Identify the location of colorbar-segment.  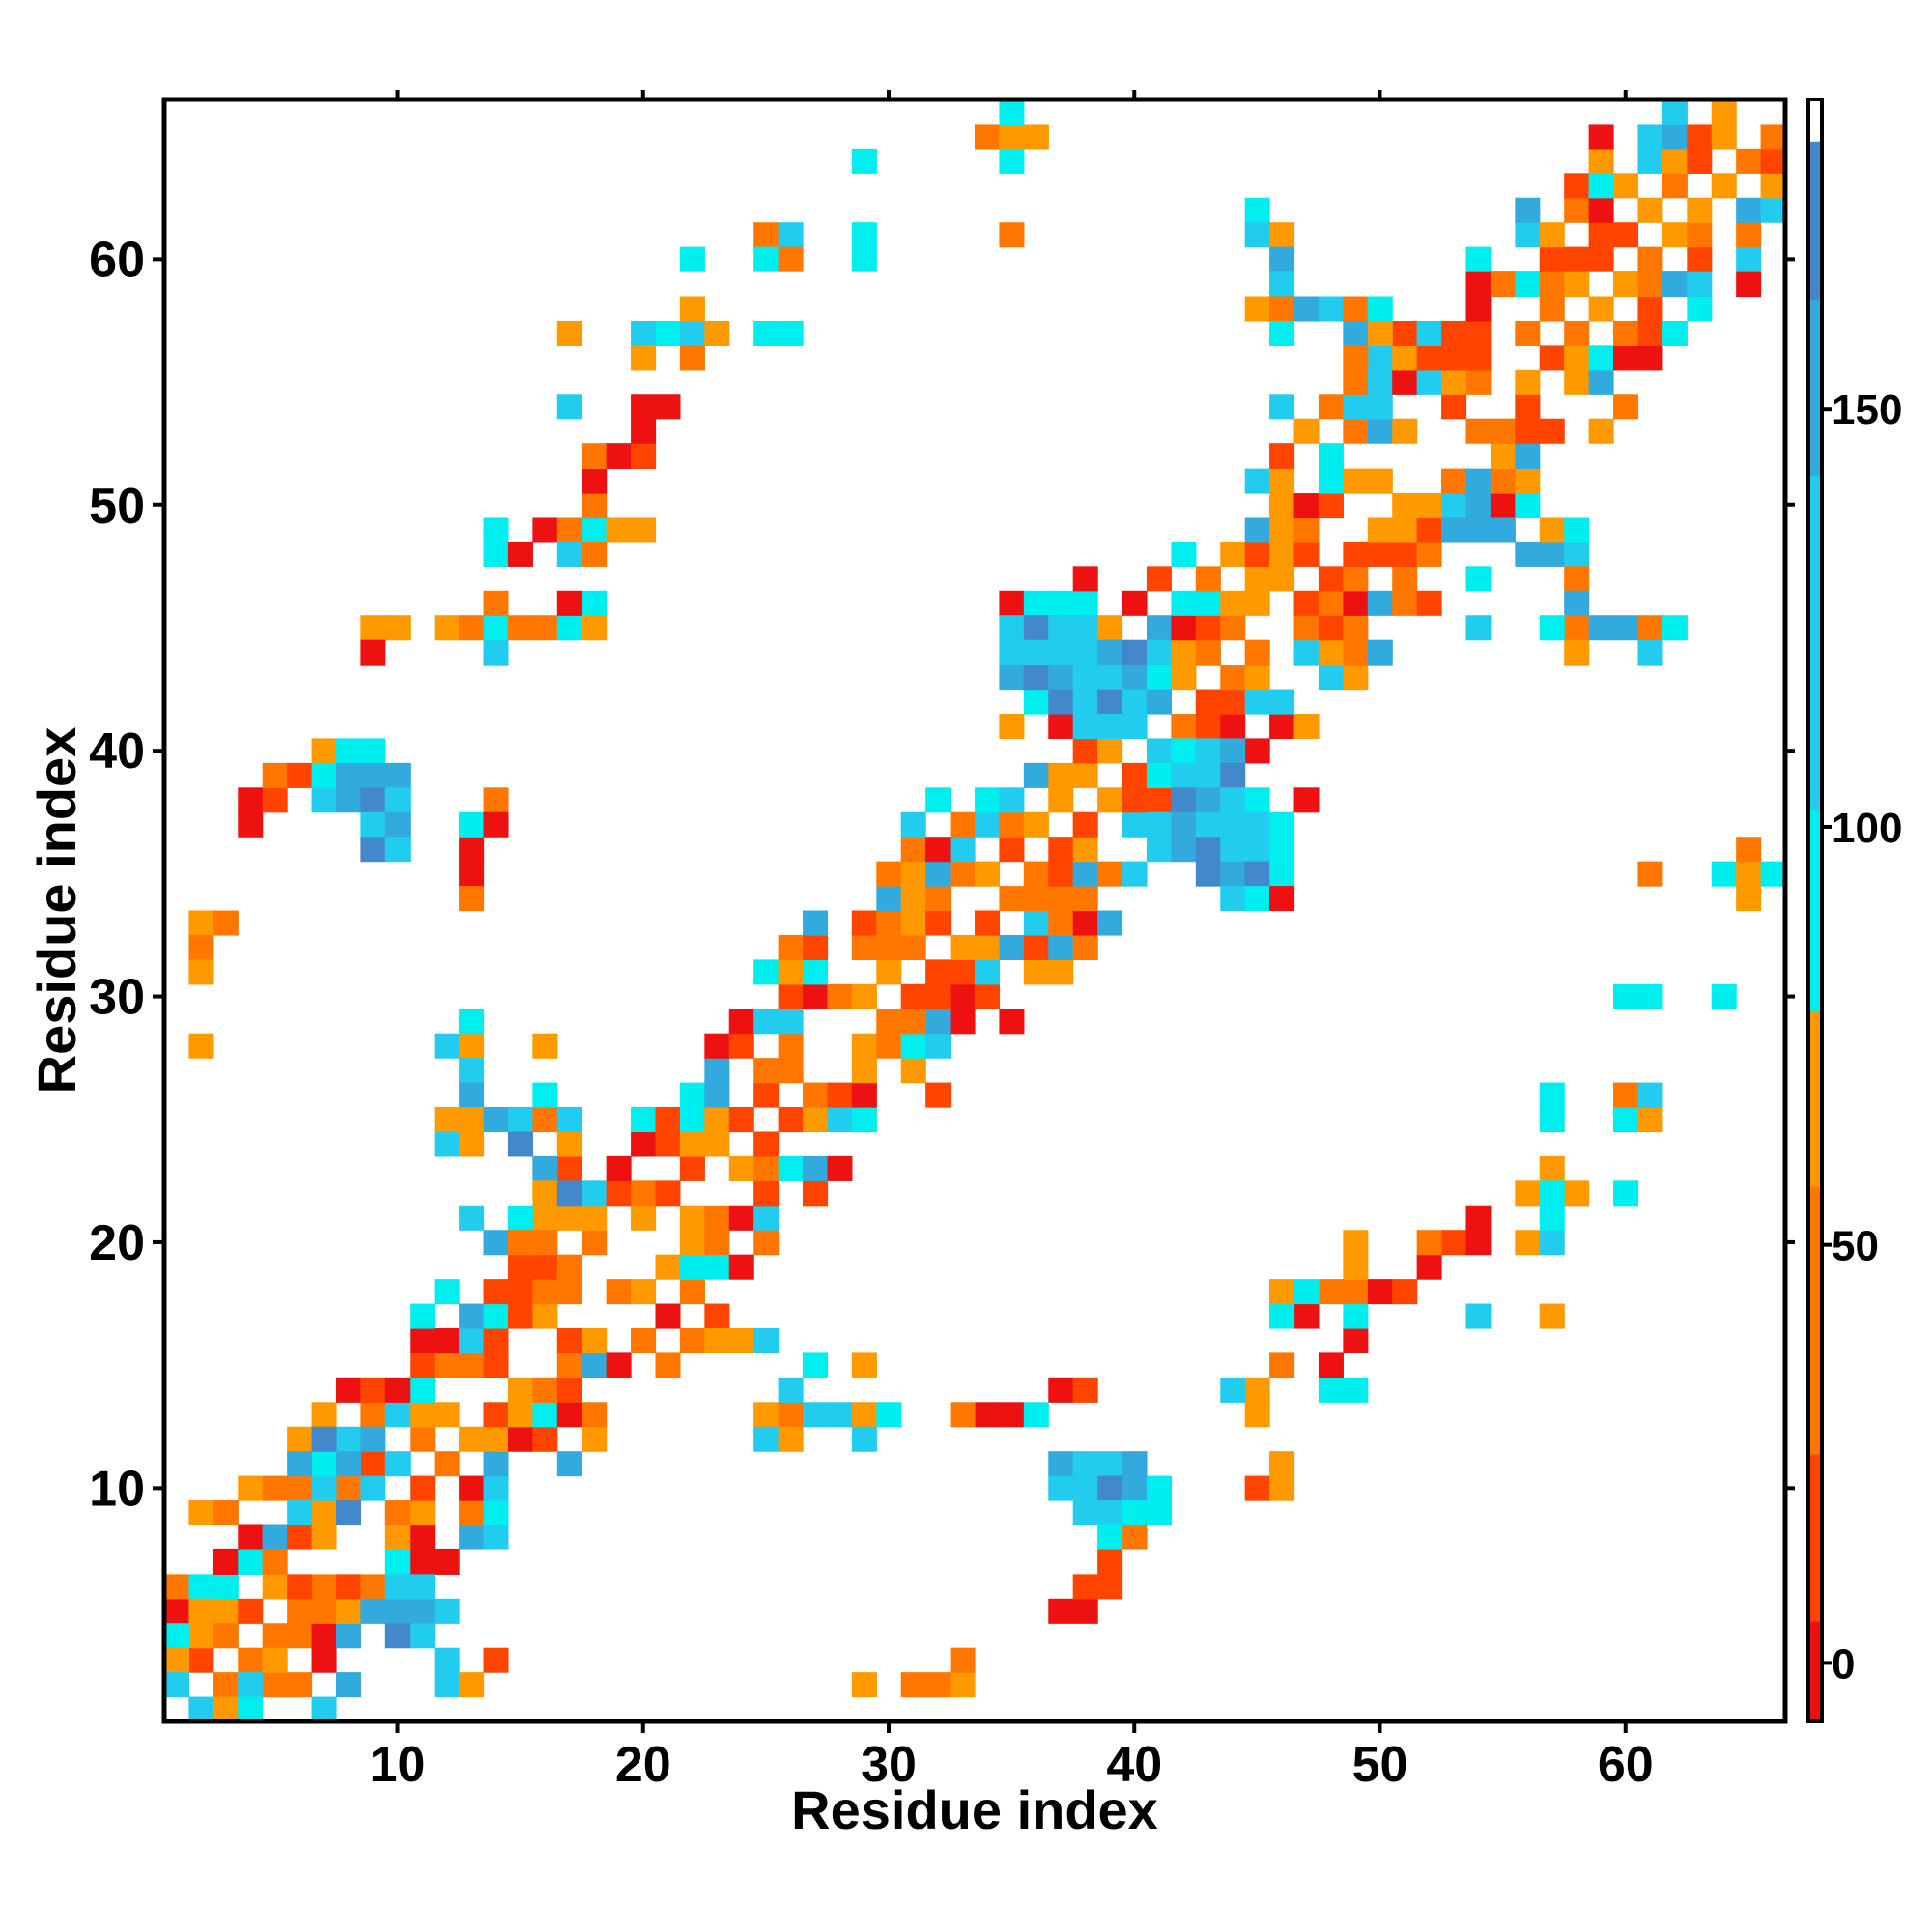
(1815, 221).